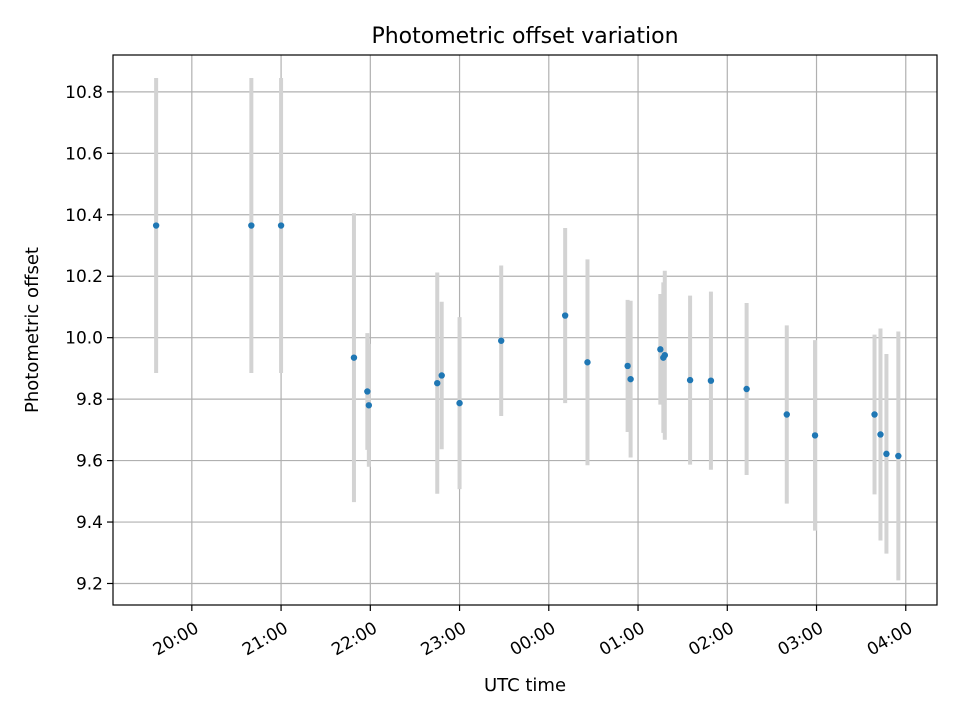 This screenshot has height=720, width=960. I want to click on chart-title: Photometric offset variation, so click(524, 36).